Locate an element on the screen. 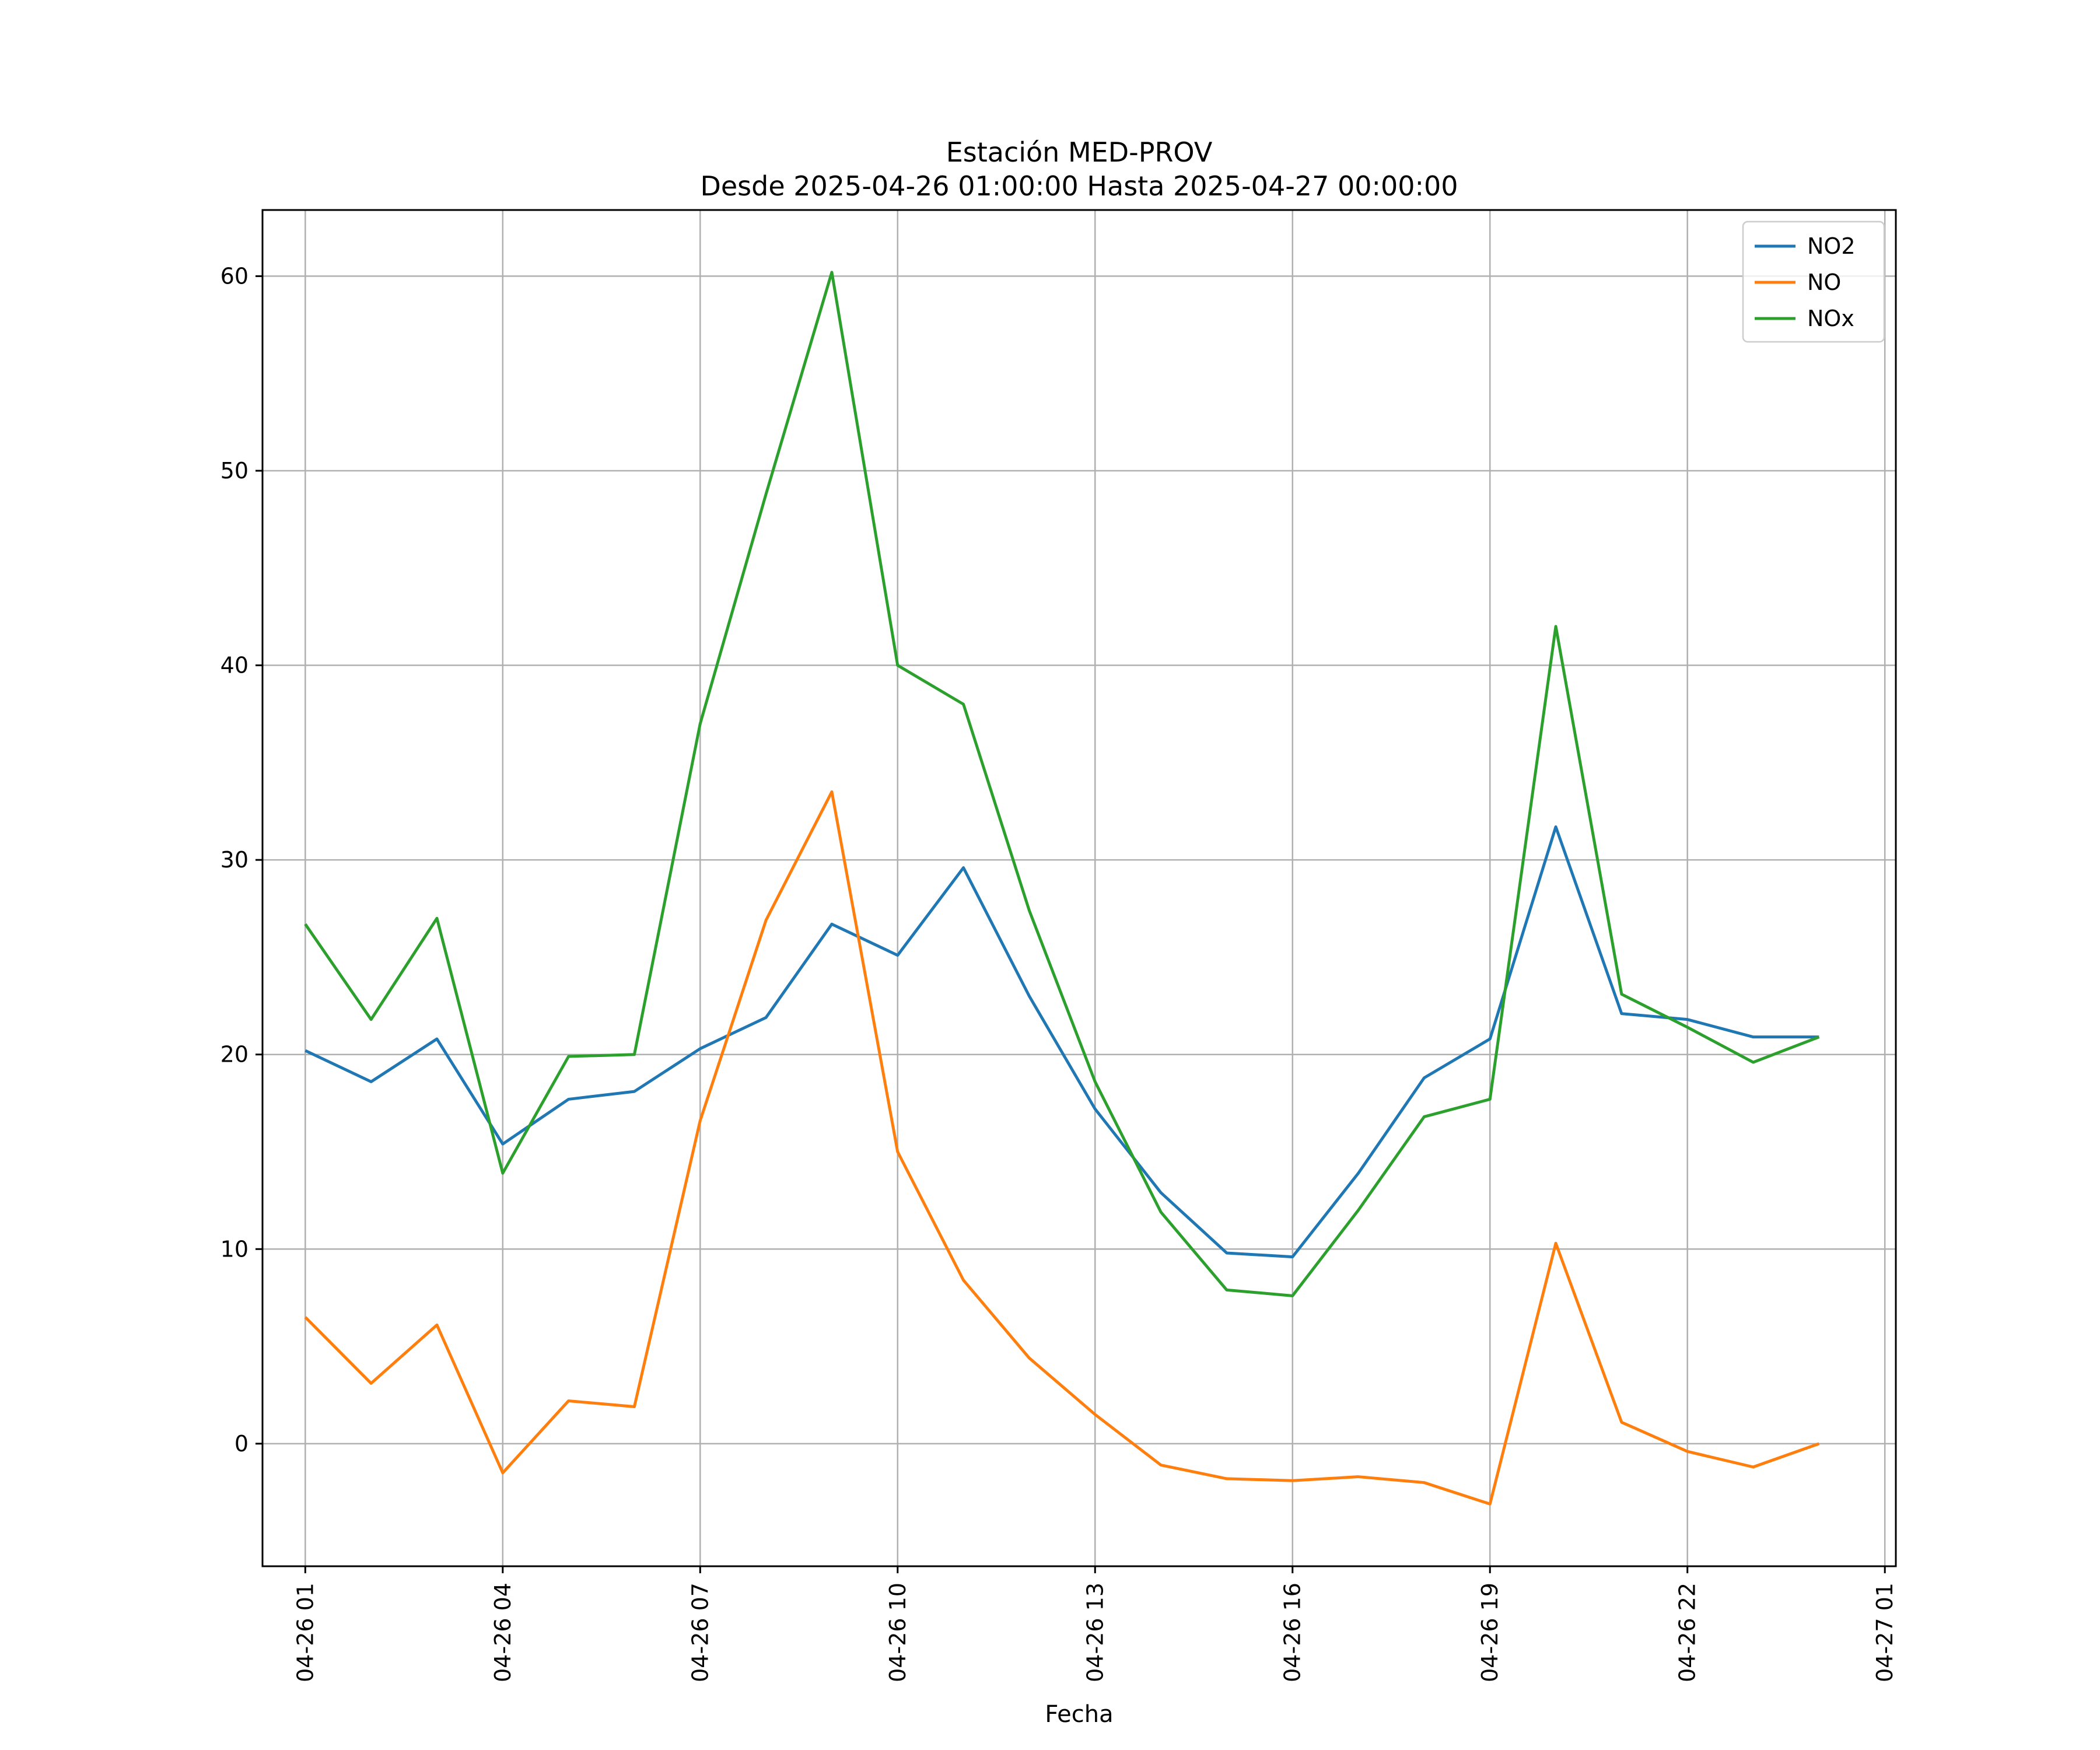 This screenshot has width=2100, height=1750. x-tick-label: 04-26 13 is located at coordinates (1095, 1632).